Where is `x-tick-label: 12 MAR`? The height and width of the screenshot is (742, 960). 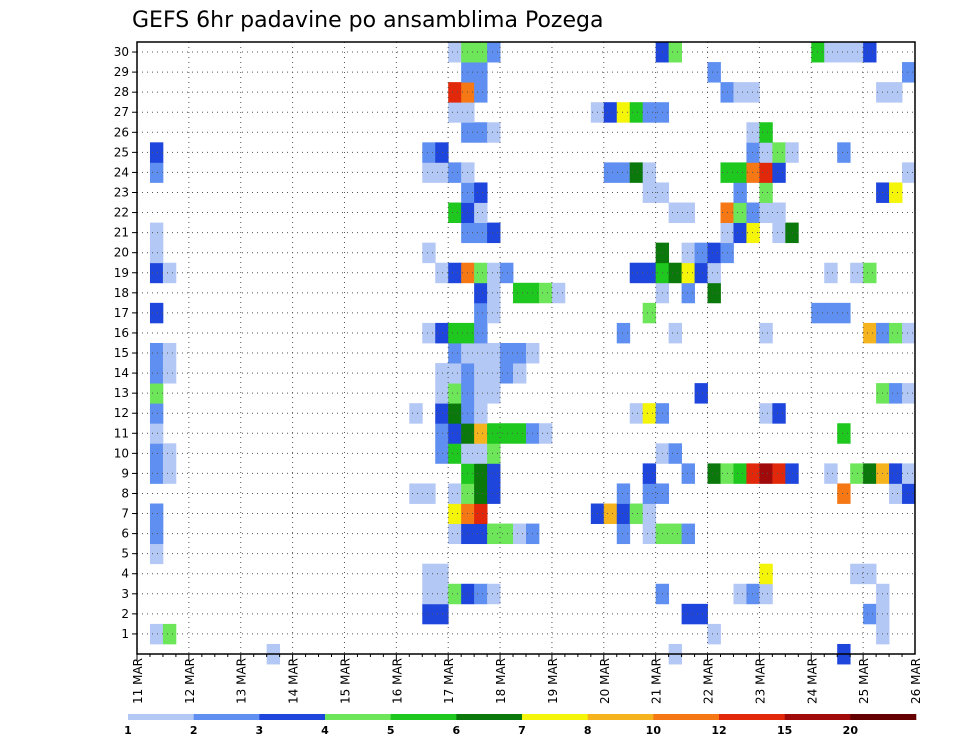
x-tick-label: 12 MAR is located at coordinates (190, 681).